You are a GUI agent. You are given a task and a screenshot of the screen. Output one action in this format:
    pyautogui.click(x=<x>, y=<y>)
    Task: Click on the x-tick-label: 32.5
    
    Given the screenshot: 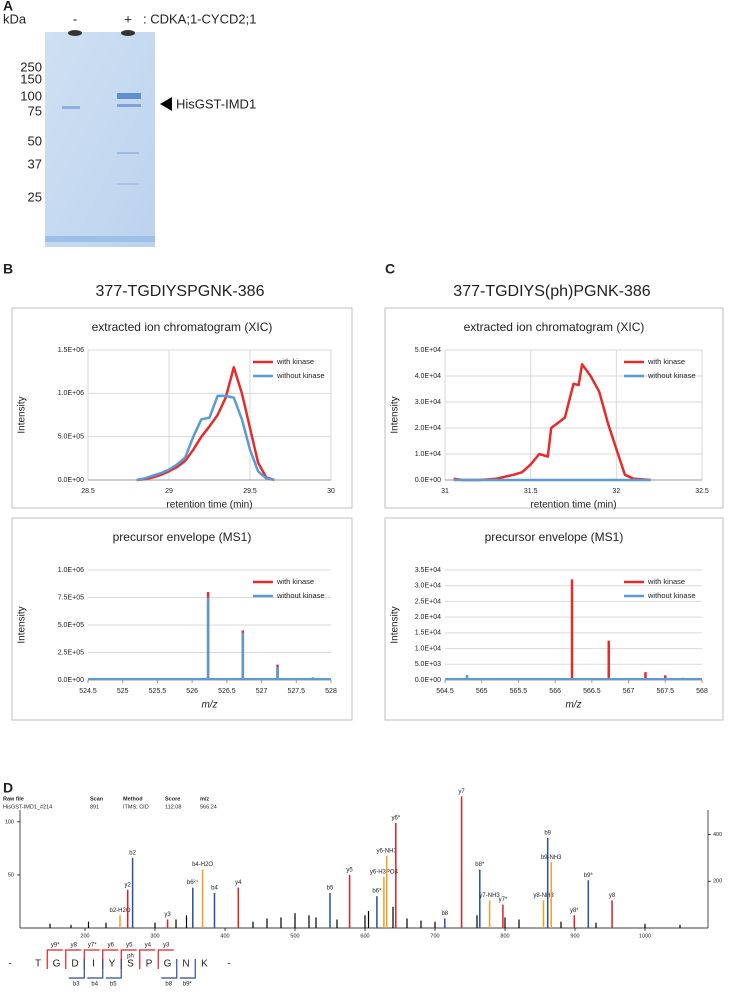 What is the action you would take?
    pyautogui.click(x=702, y=491)
    